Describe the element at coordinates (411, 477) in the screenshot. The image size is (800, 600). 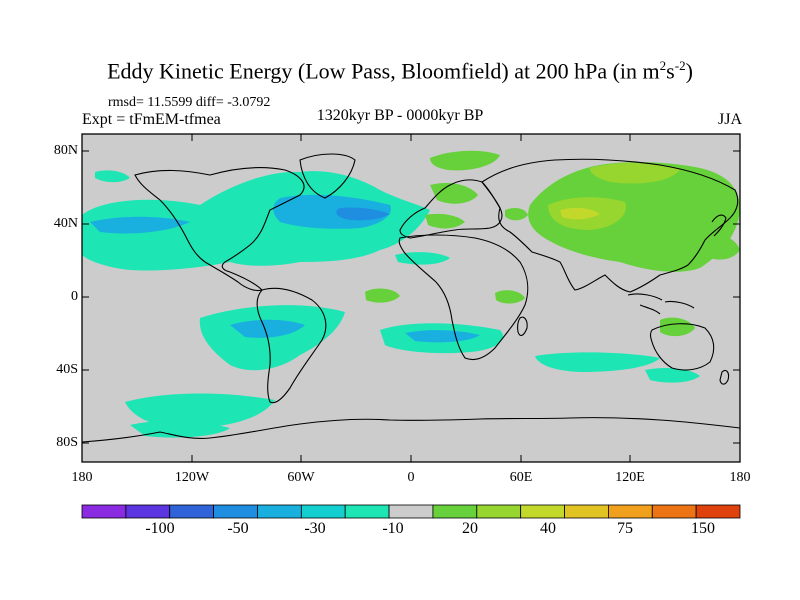
I see `lon-label-0: 0` at that location.